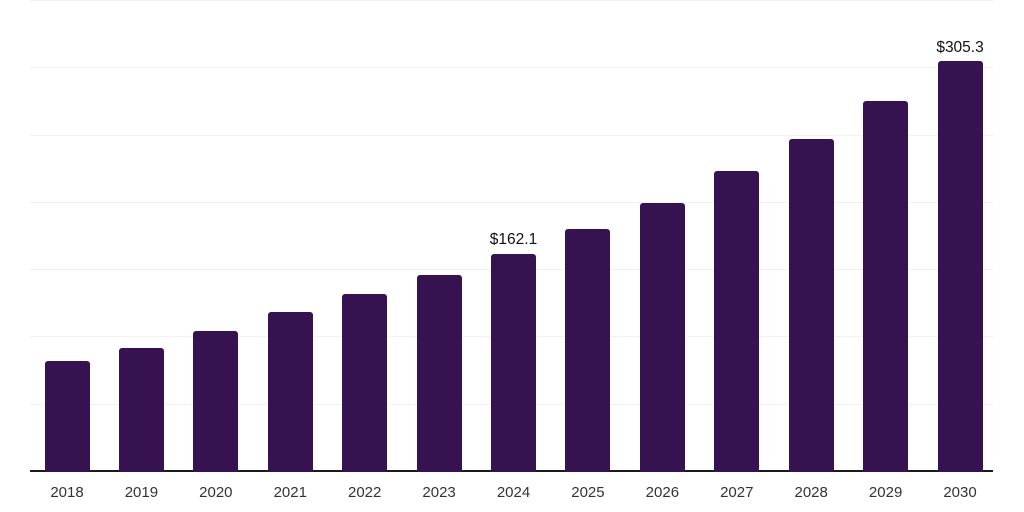  What do you see at coordinates (439, 492) in the screenshot?
I see `x-tick-2023: 2023` at bounding box center [439, 492].